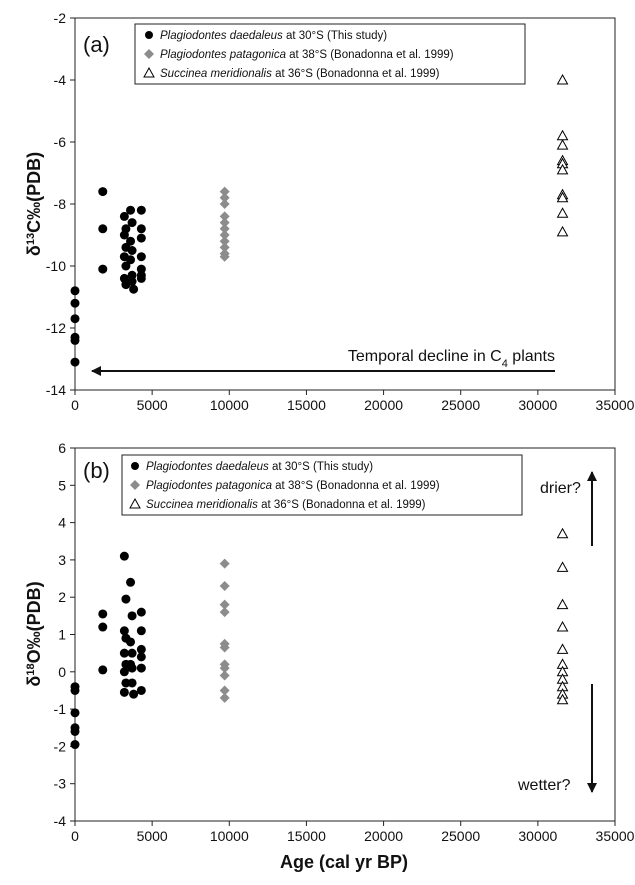  What do you see at coordinates (62, 560) in the screenshot?
I see `panel-b-y-tick-label: 3` at bounding box center [62, 560].